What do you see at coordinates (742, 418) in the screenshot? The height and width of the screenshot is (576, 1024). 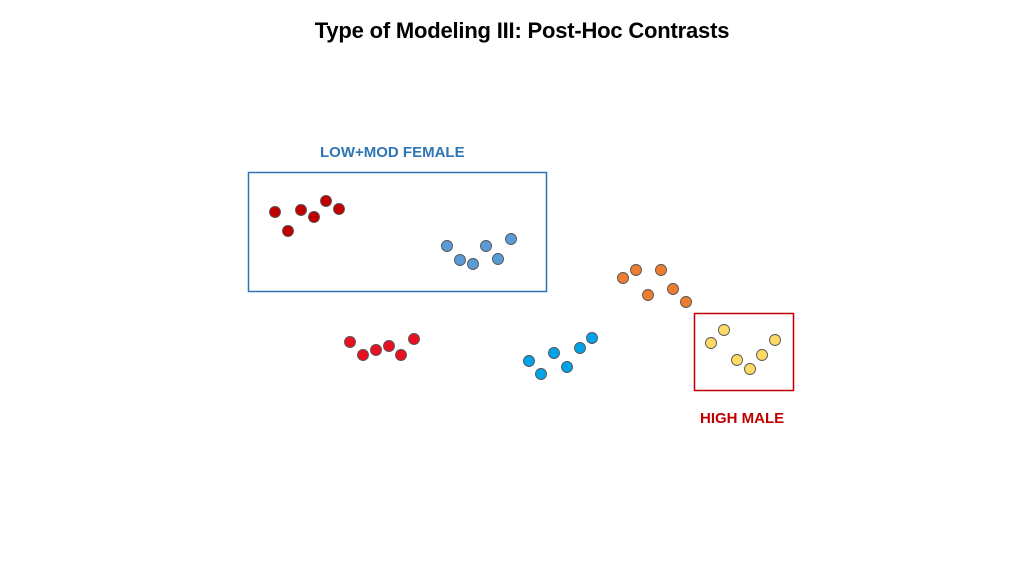 I see `high-male-label: HIGH MALE` at bounding box center [742, 418].